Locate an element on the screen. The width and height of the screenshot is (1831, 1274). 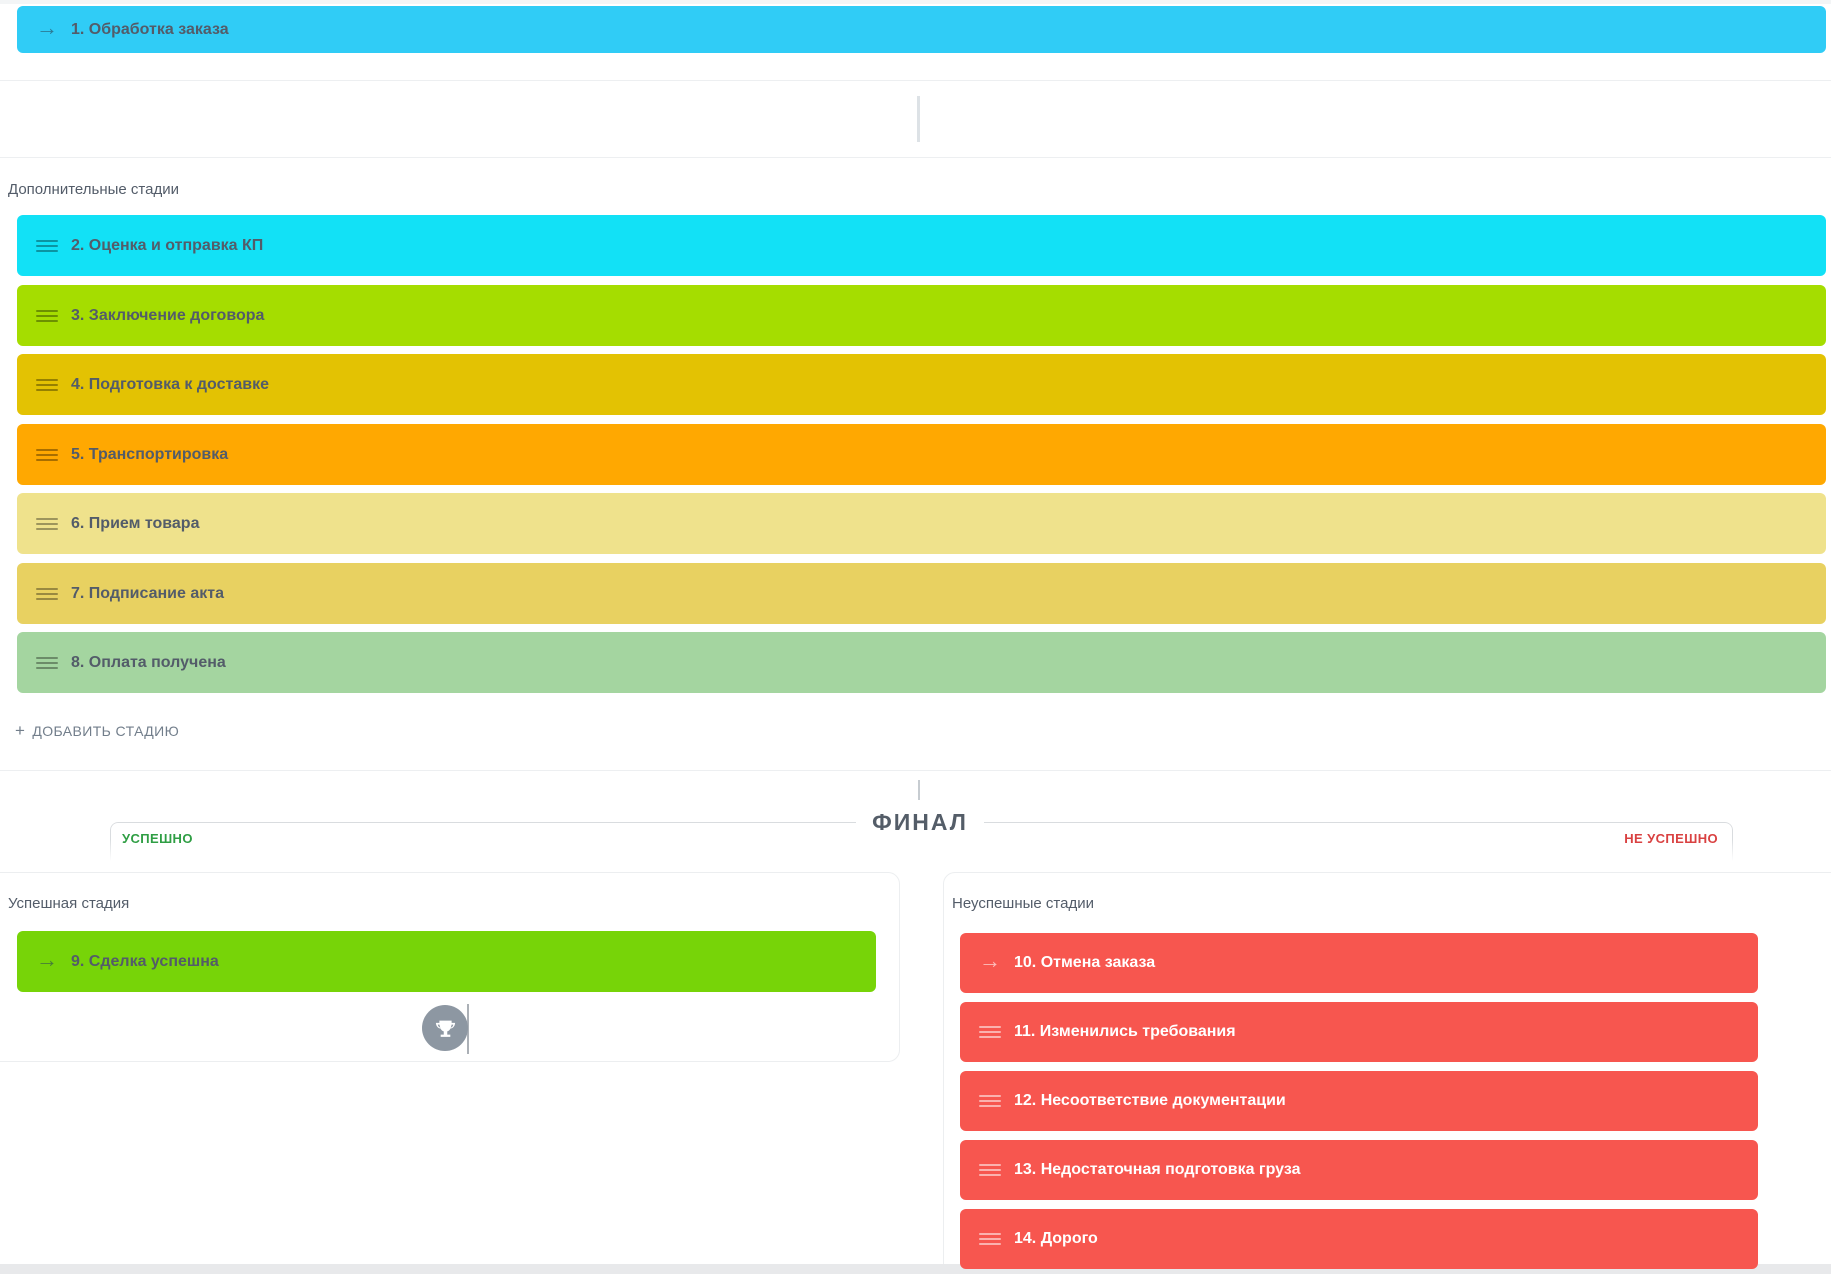
stage-bar-10: → 10. Отмена заказа is located at coordinates (1359, 963).